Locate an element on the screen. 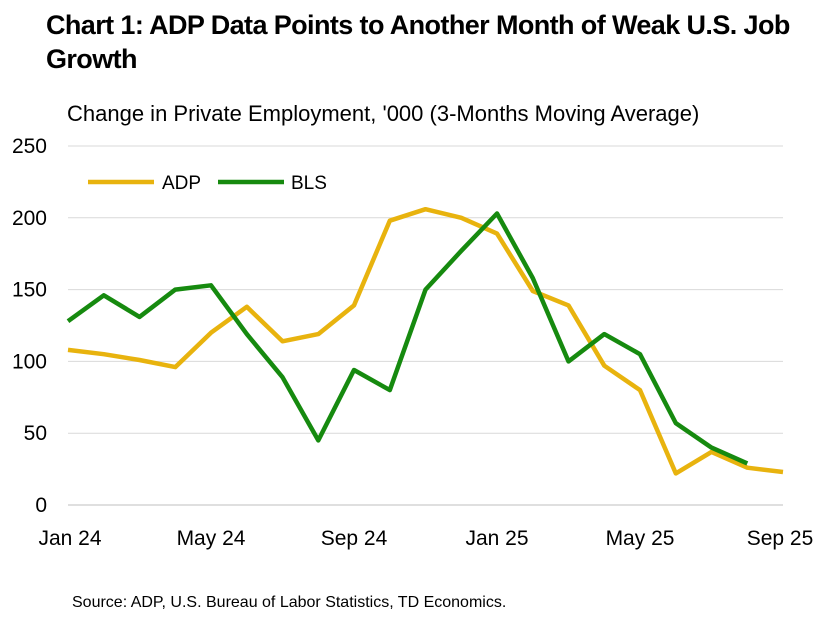  y-tick-label: 150 is located at coordinates (29, 290).